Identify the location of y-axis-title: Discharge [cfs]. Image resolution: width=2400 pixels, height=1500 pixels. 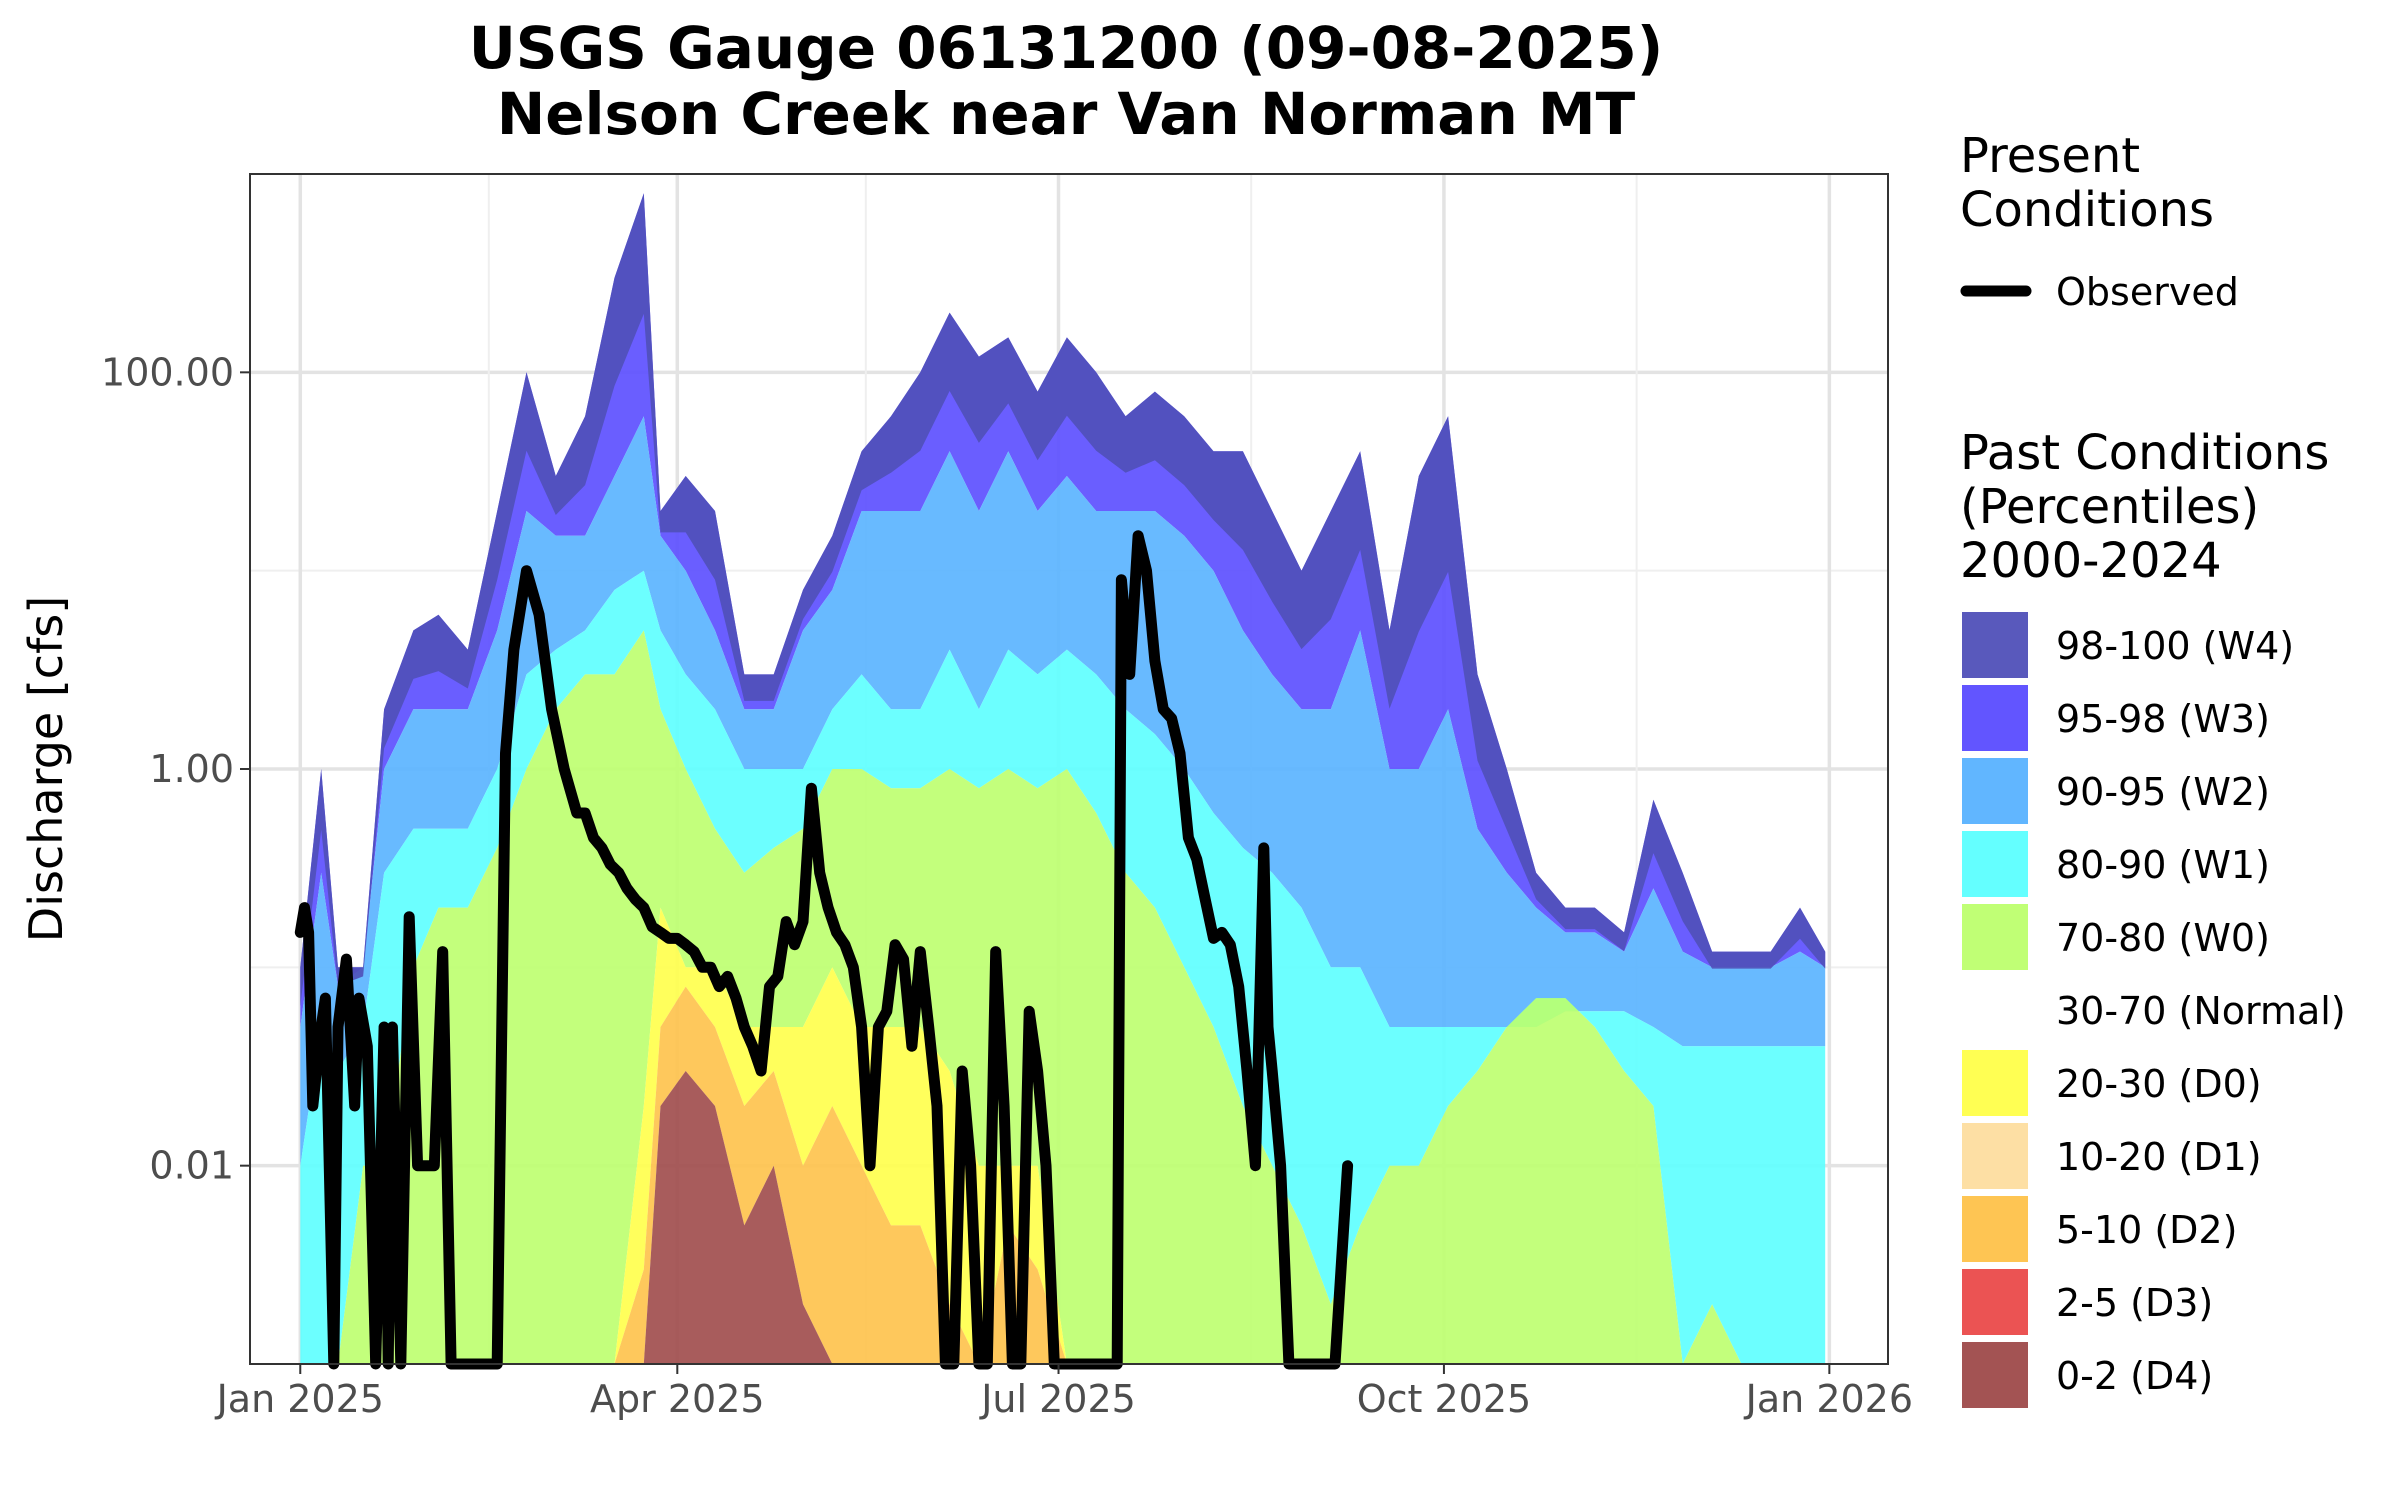
(46, 769).